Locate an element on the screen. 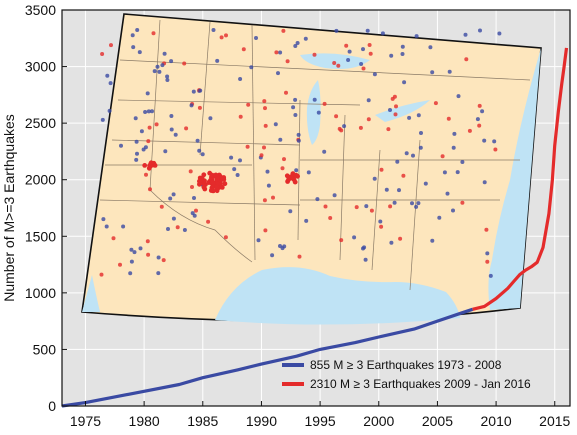  x-tick-label: 1975 is located at coordinates (85, 421).